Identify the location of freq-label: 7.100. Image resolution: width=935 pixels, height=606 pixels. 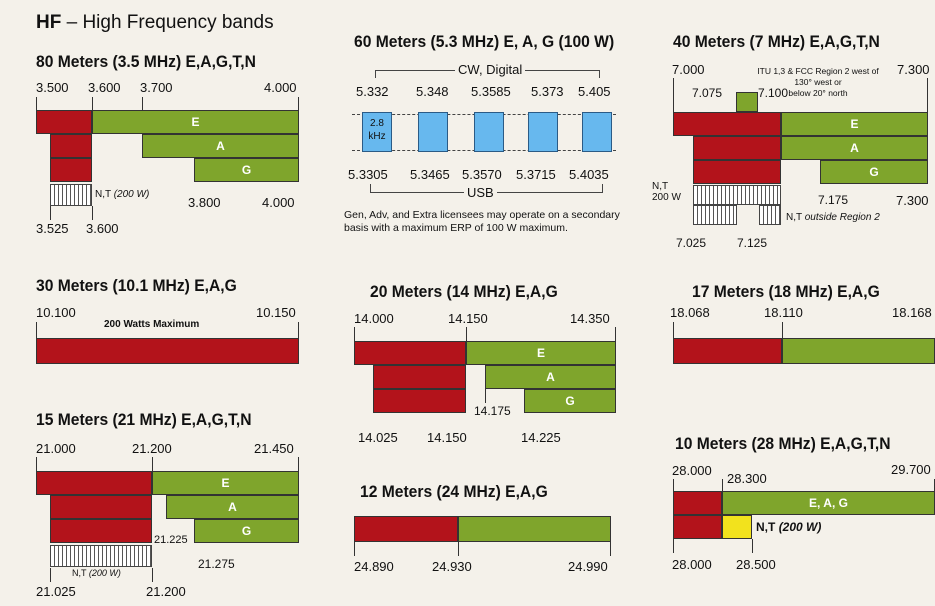
(773, 93).